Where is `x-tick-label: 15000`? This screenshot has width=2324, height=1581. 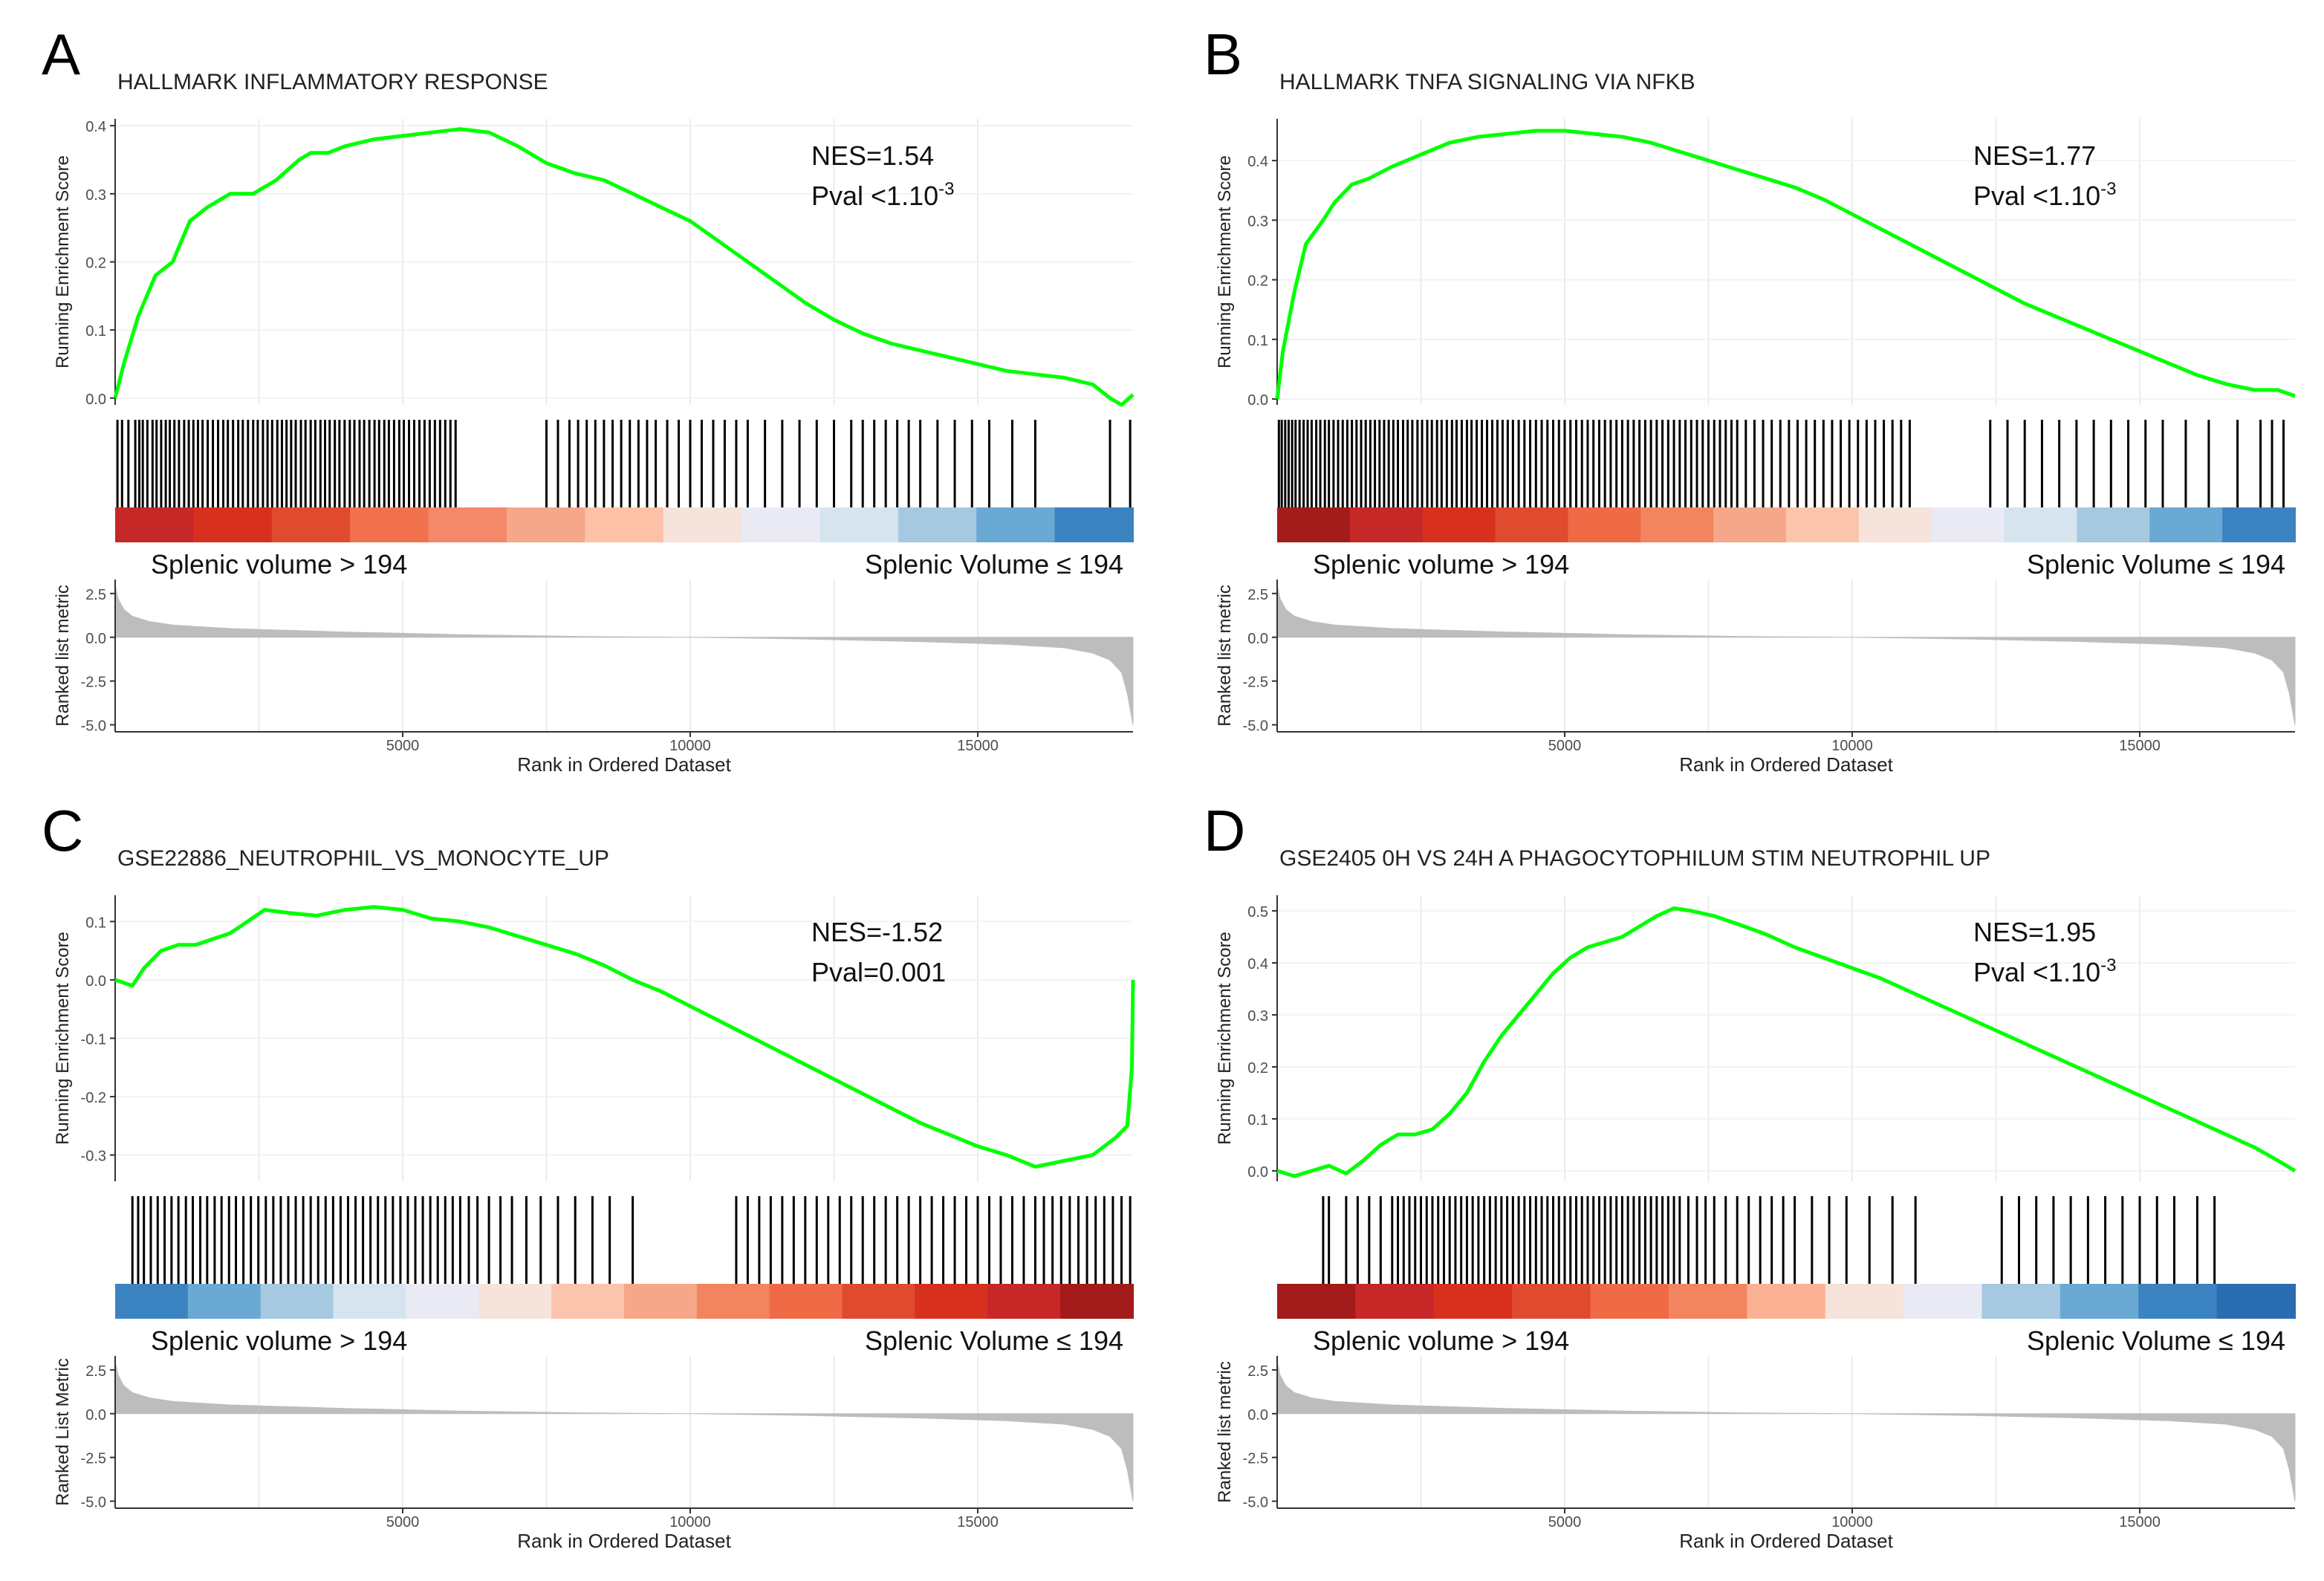
x-tick-label: 15000 is located at coordinates (2140, 746).